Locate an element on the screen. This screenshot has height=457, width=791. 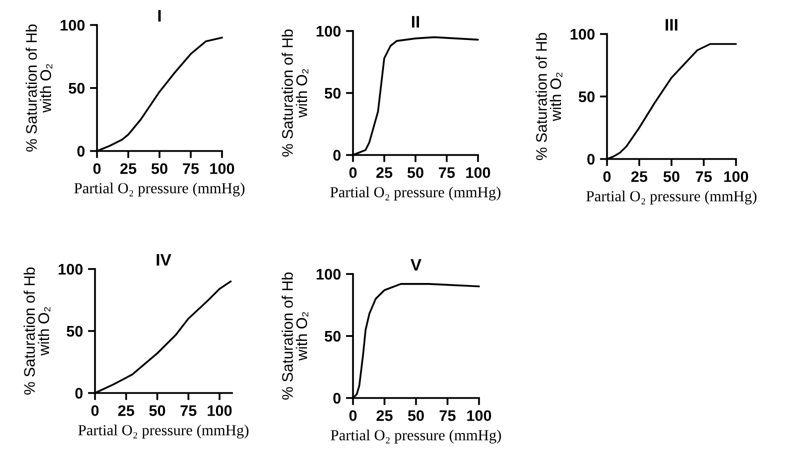
chart-title: V is located at coordinates (416, 265).